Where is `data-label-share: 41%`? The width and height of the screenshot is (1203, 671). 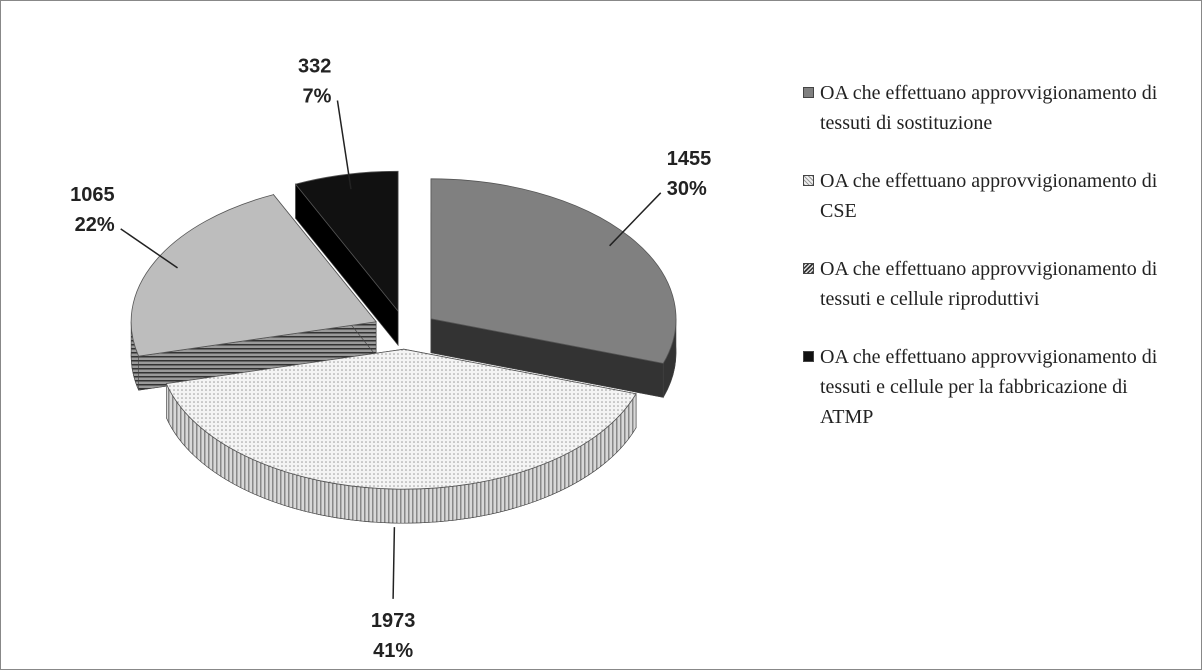
data-label-share: 41% is located at coordinates (393, 651).